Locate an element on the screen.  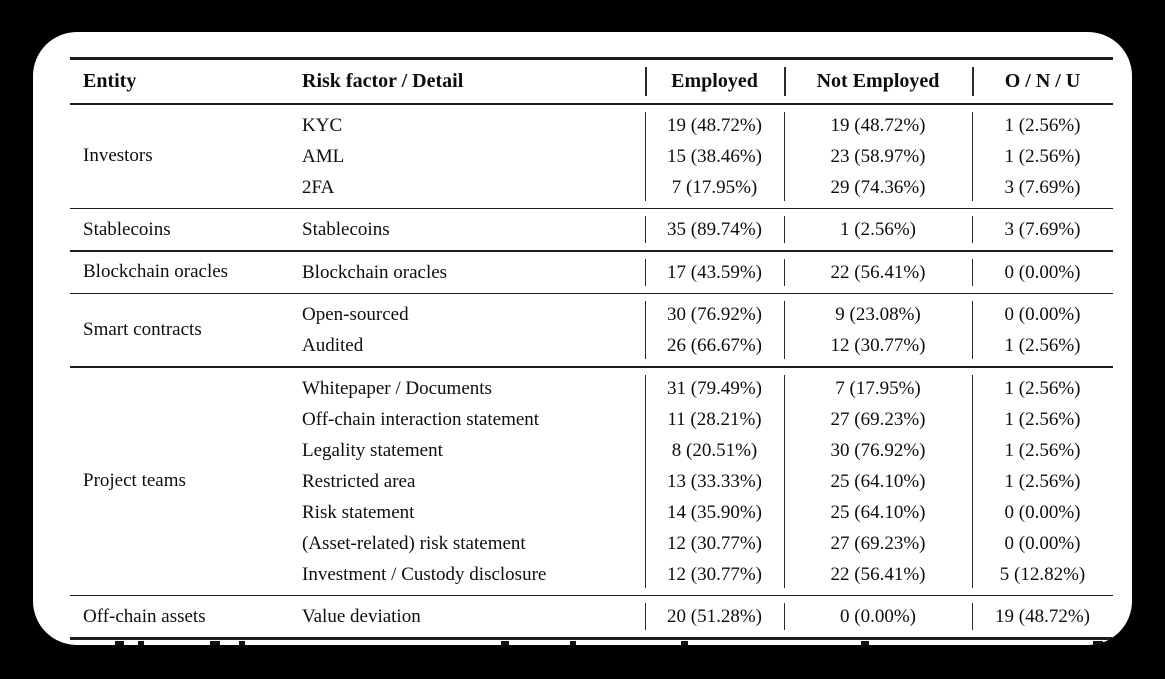
entity-cell: Smart contracts is located at coordinates (142, 329).